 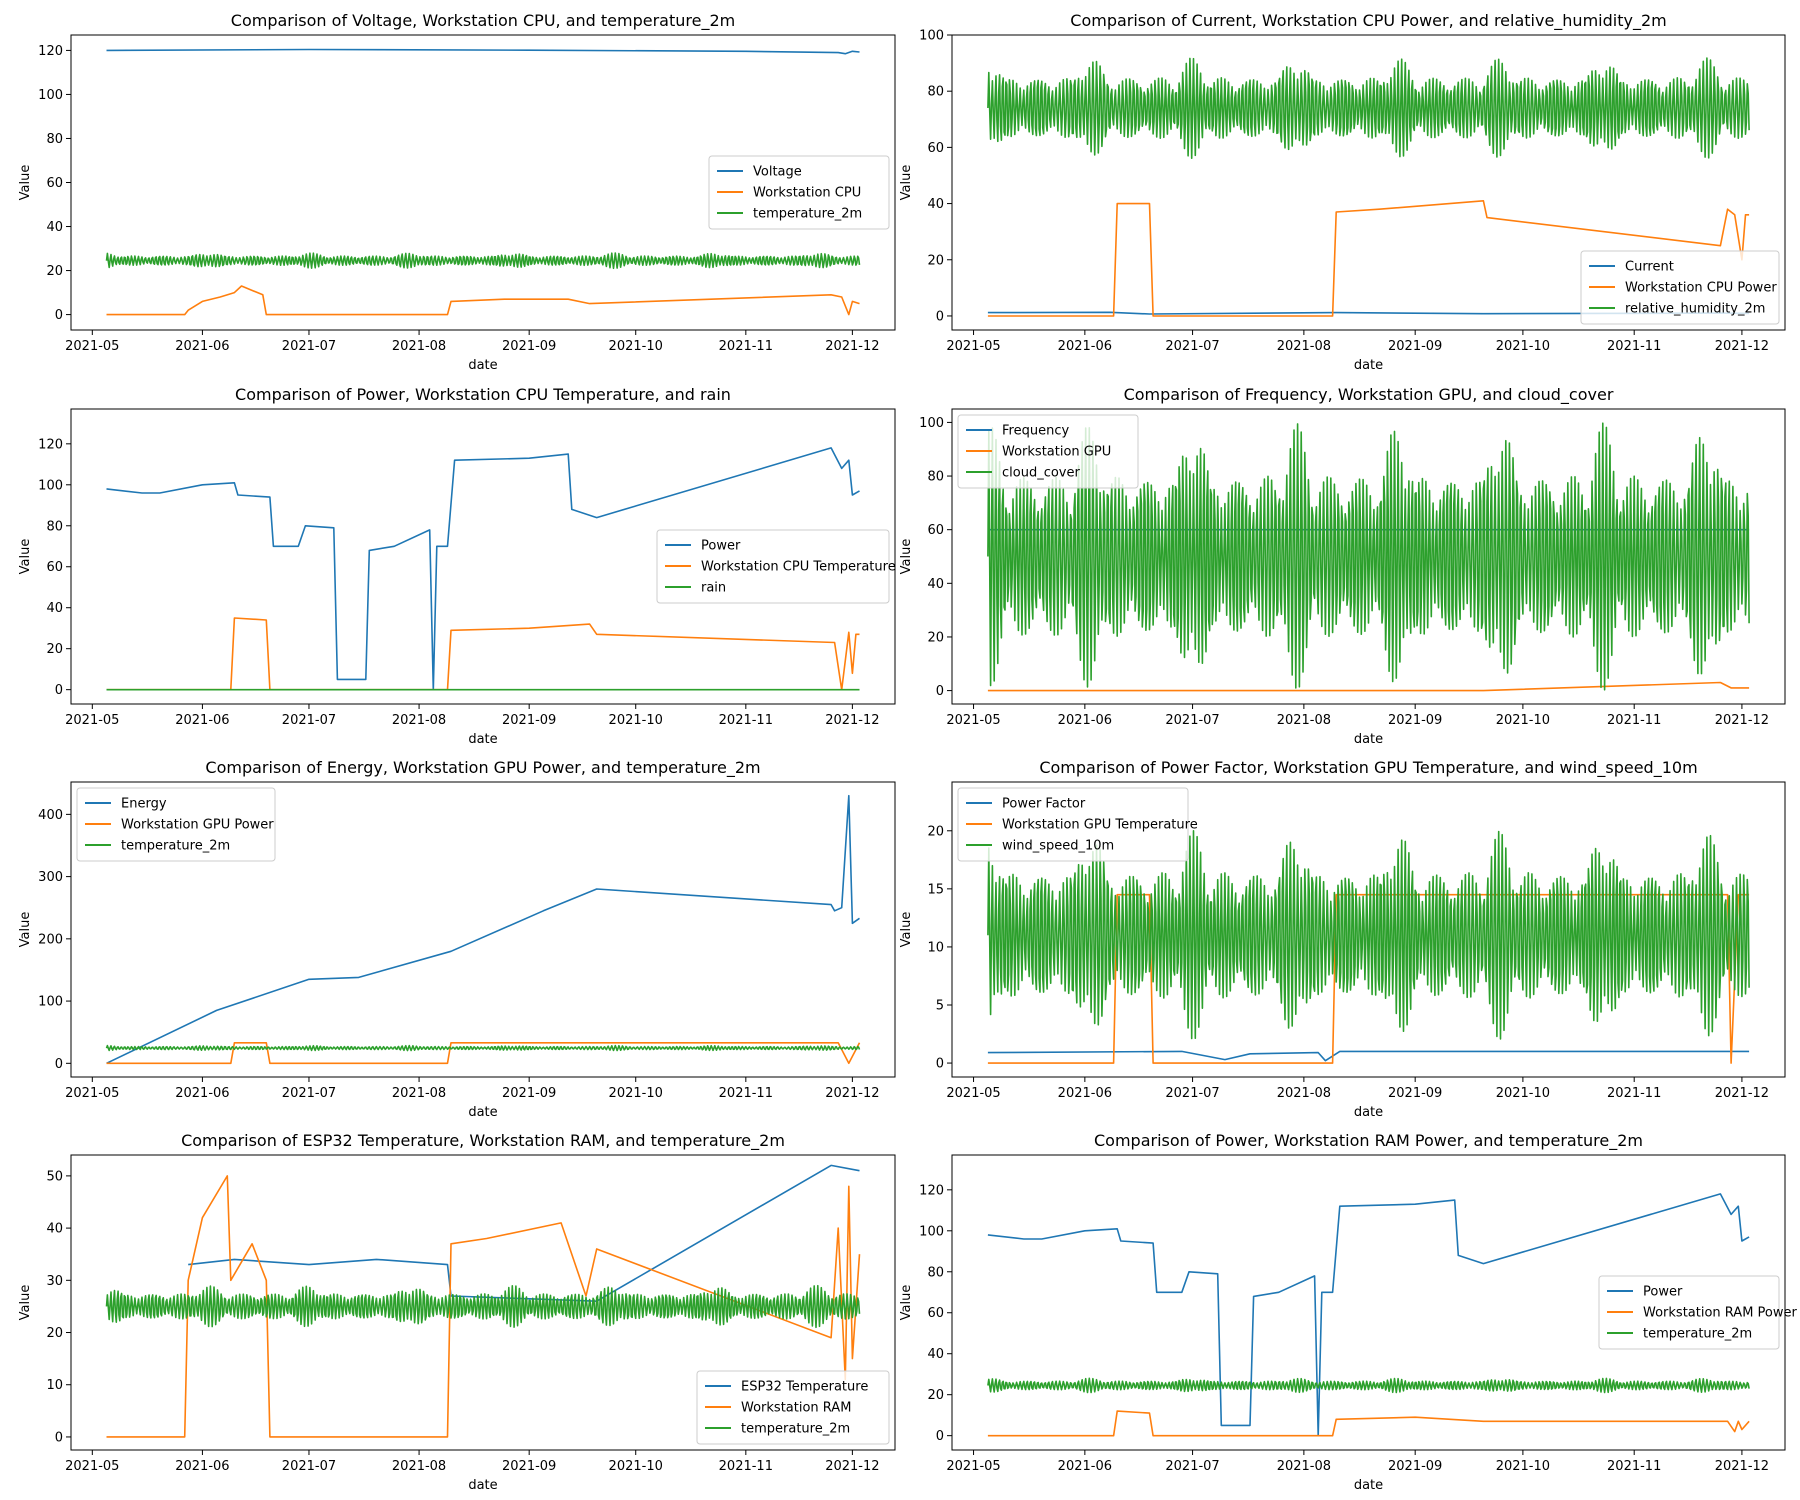 I want to click on legend-label: Workstation RAM, so click(x=796, y=1408).